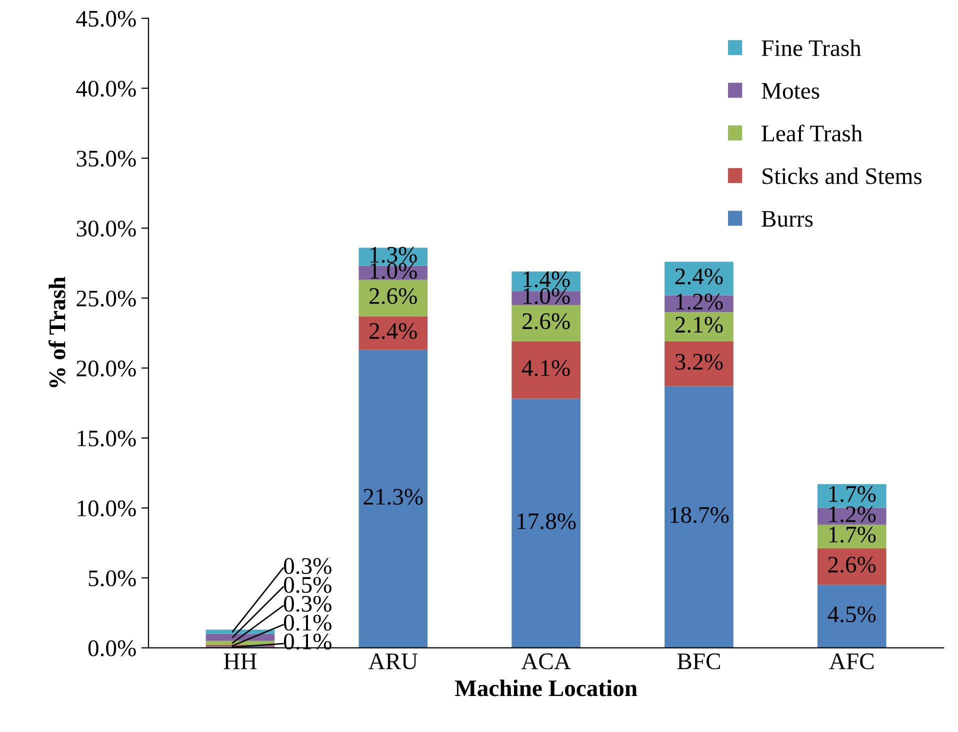  I want to click on y-tick-label: 40.0%, so click(106, 88).